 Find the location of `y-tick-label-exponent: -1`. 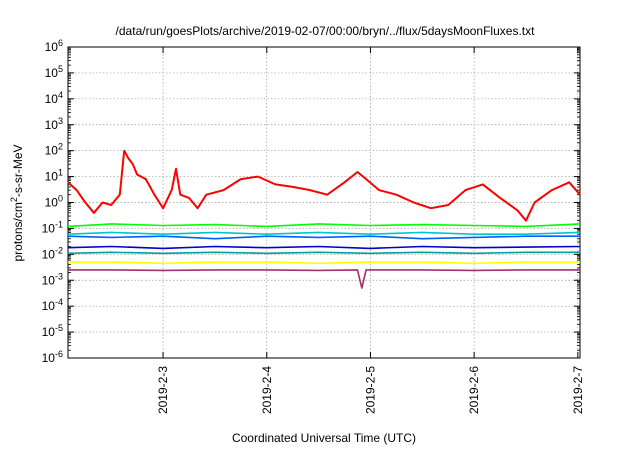

y-tick-label-exponent: -1 is located at coordinates (59, 224).